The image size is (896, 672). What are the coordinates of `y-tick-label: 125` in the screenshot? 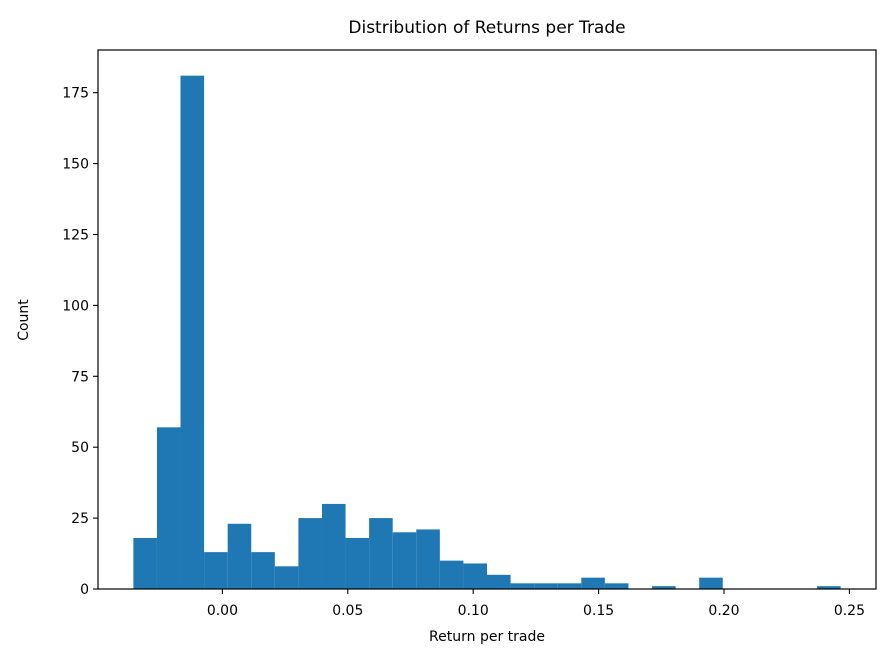 It's located at (75, 235).